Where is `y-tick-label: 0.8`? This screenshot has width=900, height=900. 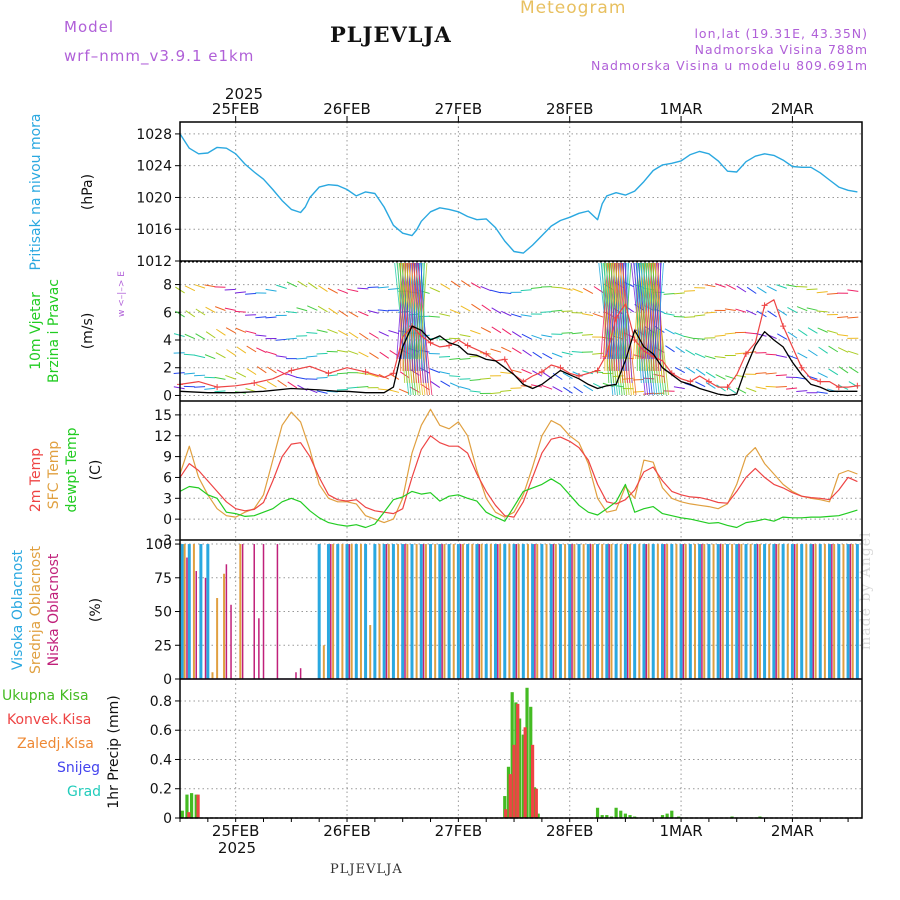 y-tick-label: 0.8 is located at coordinates (161, 702).